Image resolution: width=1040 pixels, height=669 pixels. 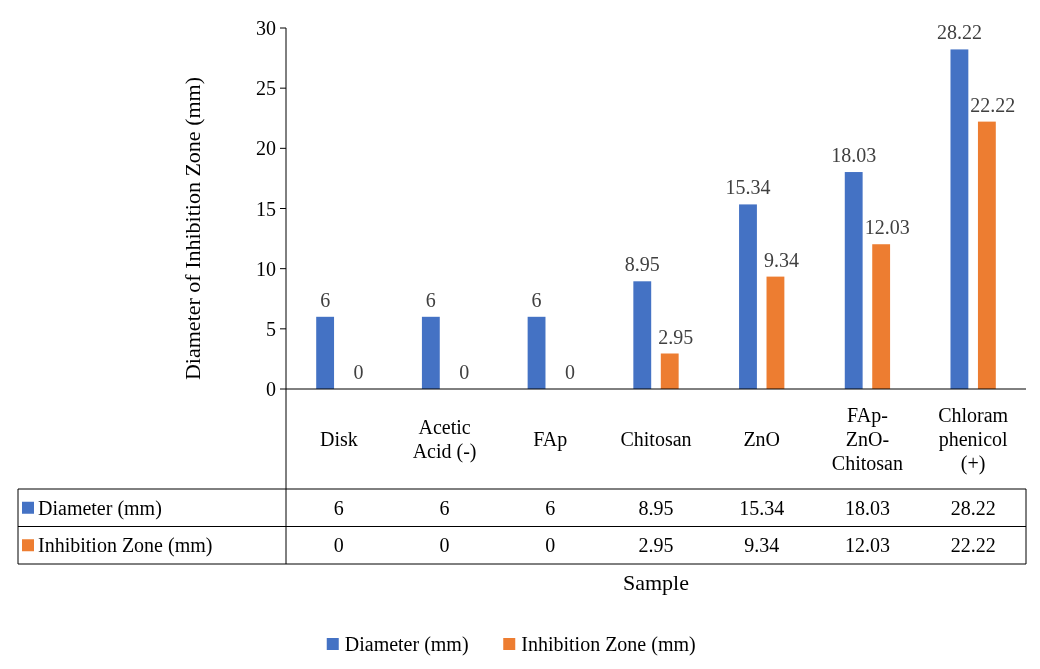 I want to click on y-tick-label: 25, so click(x=266, y=88).